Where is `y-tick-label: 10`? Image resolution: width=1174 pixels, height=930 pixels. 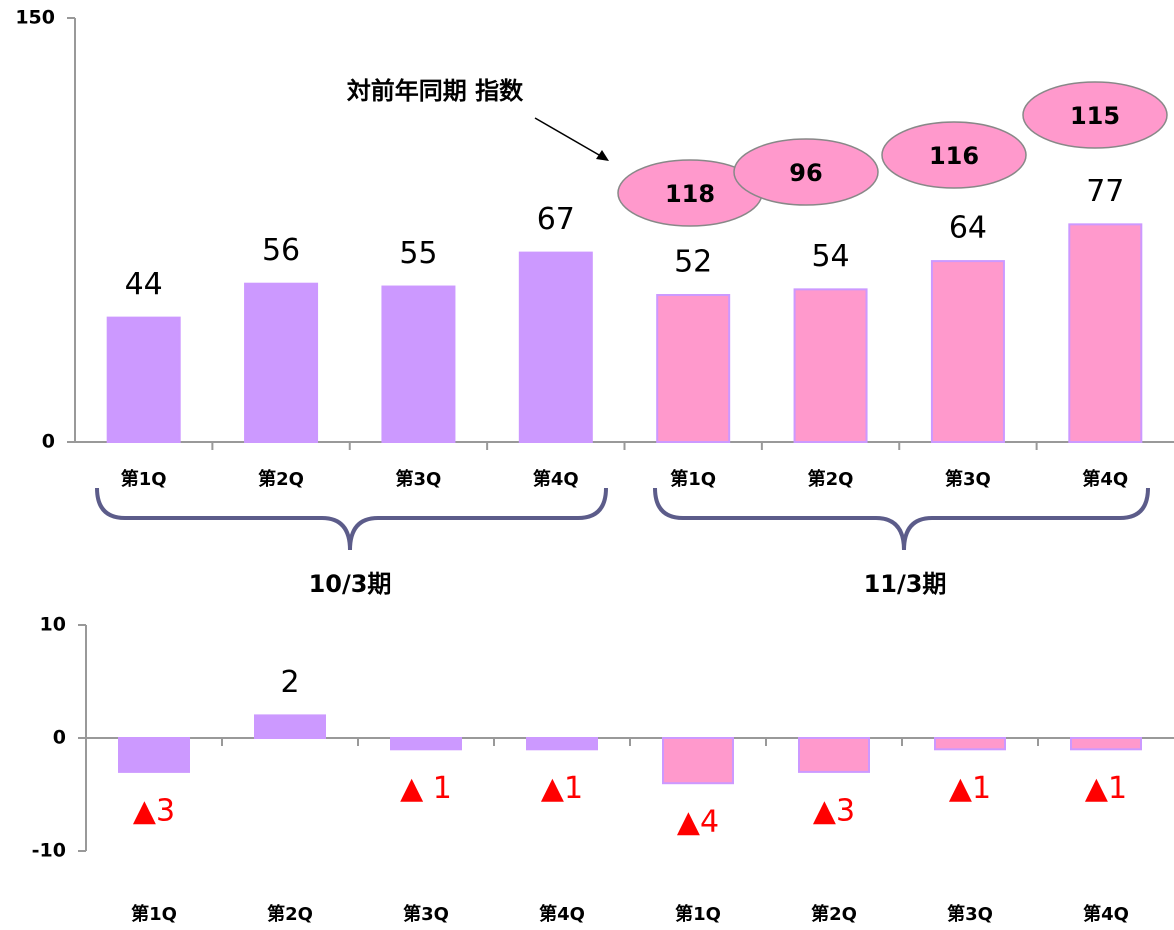
y-tick-label: 10 is located at coordinates (53, 625).